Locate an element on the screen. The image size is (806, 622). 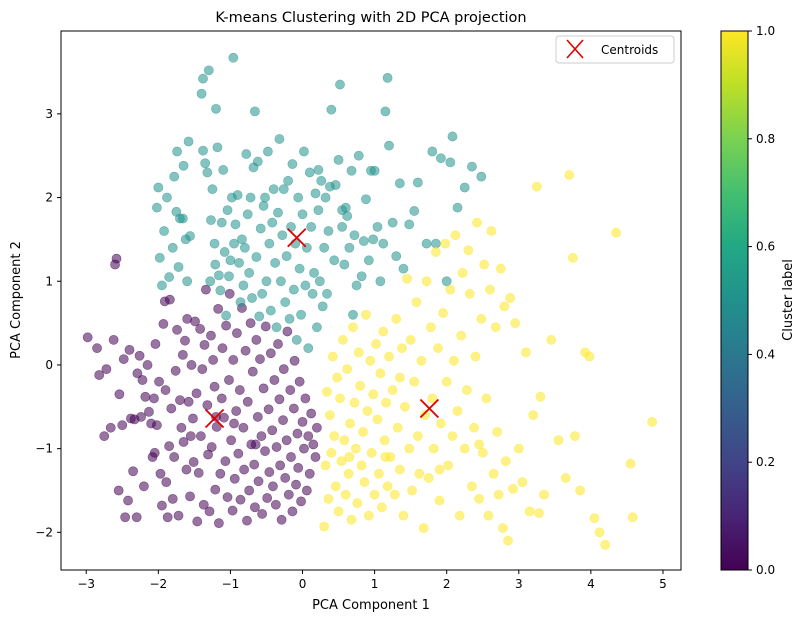
colorbar-gradient is located at coordinates (734, 300).